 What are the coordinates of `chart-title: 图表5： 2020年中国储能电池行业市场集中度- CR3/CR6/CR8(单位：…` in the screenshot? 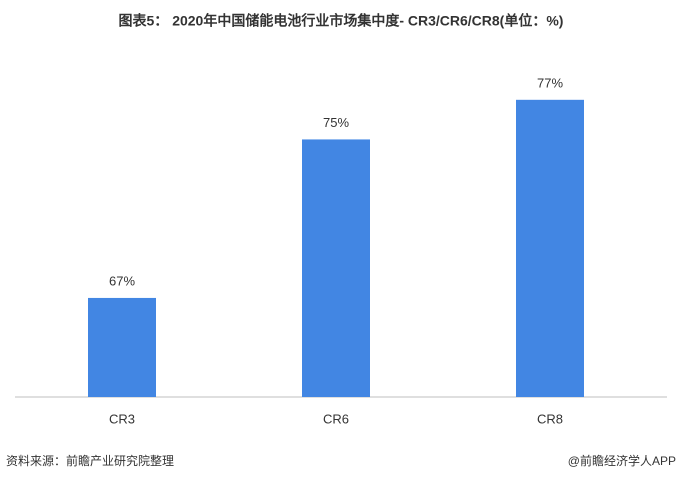 It's located at (341, 21).